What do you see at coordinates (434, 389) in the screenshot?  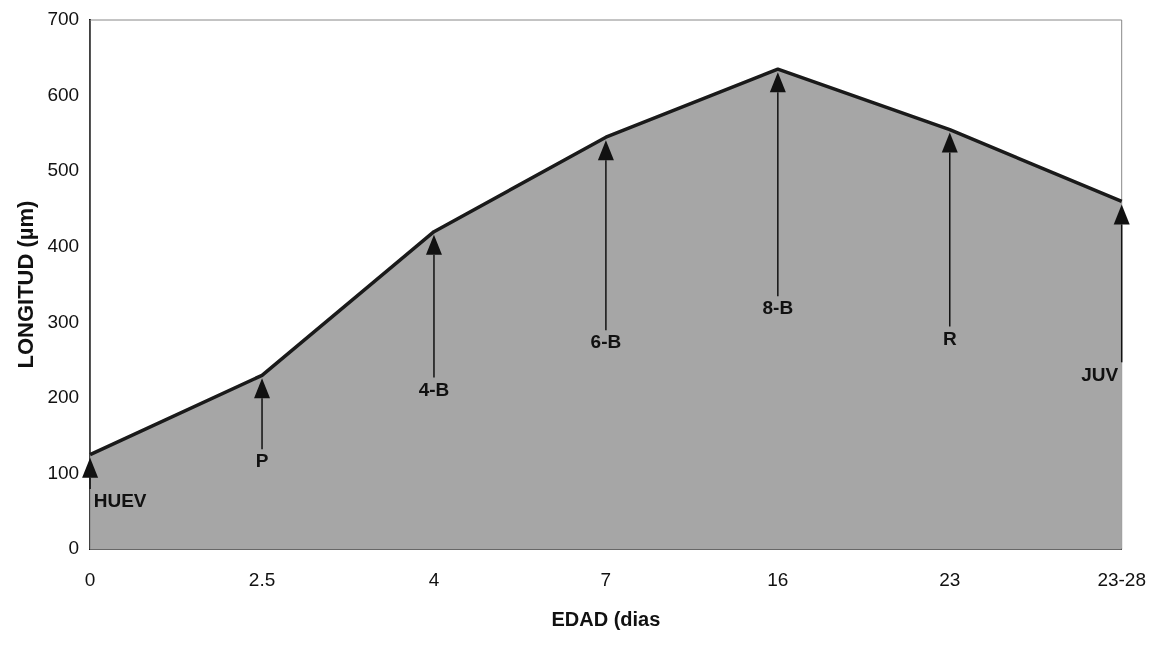 I see `annotation: 4-B` at bounding box center [434, 389].